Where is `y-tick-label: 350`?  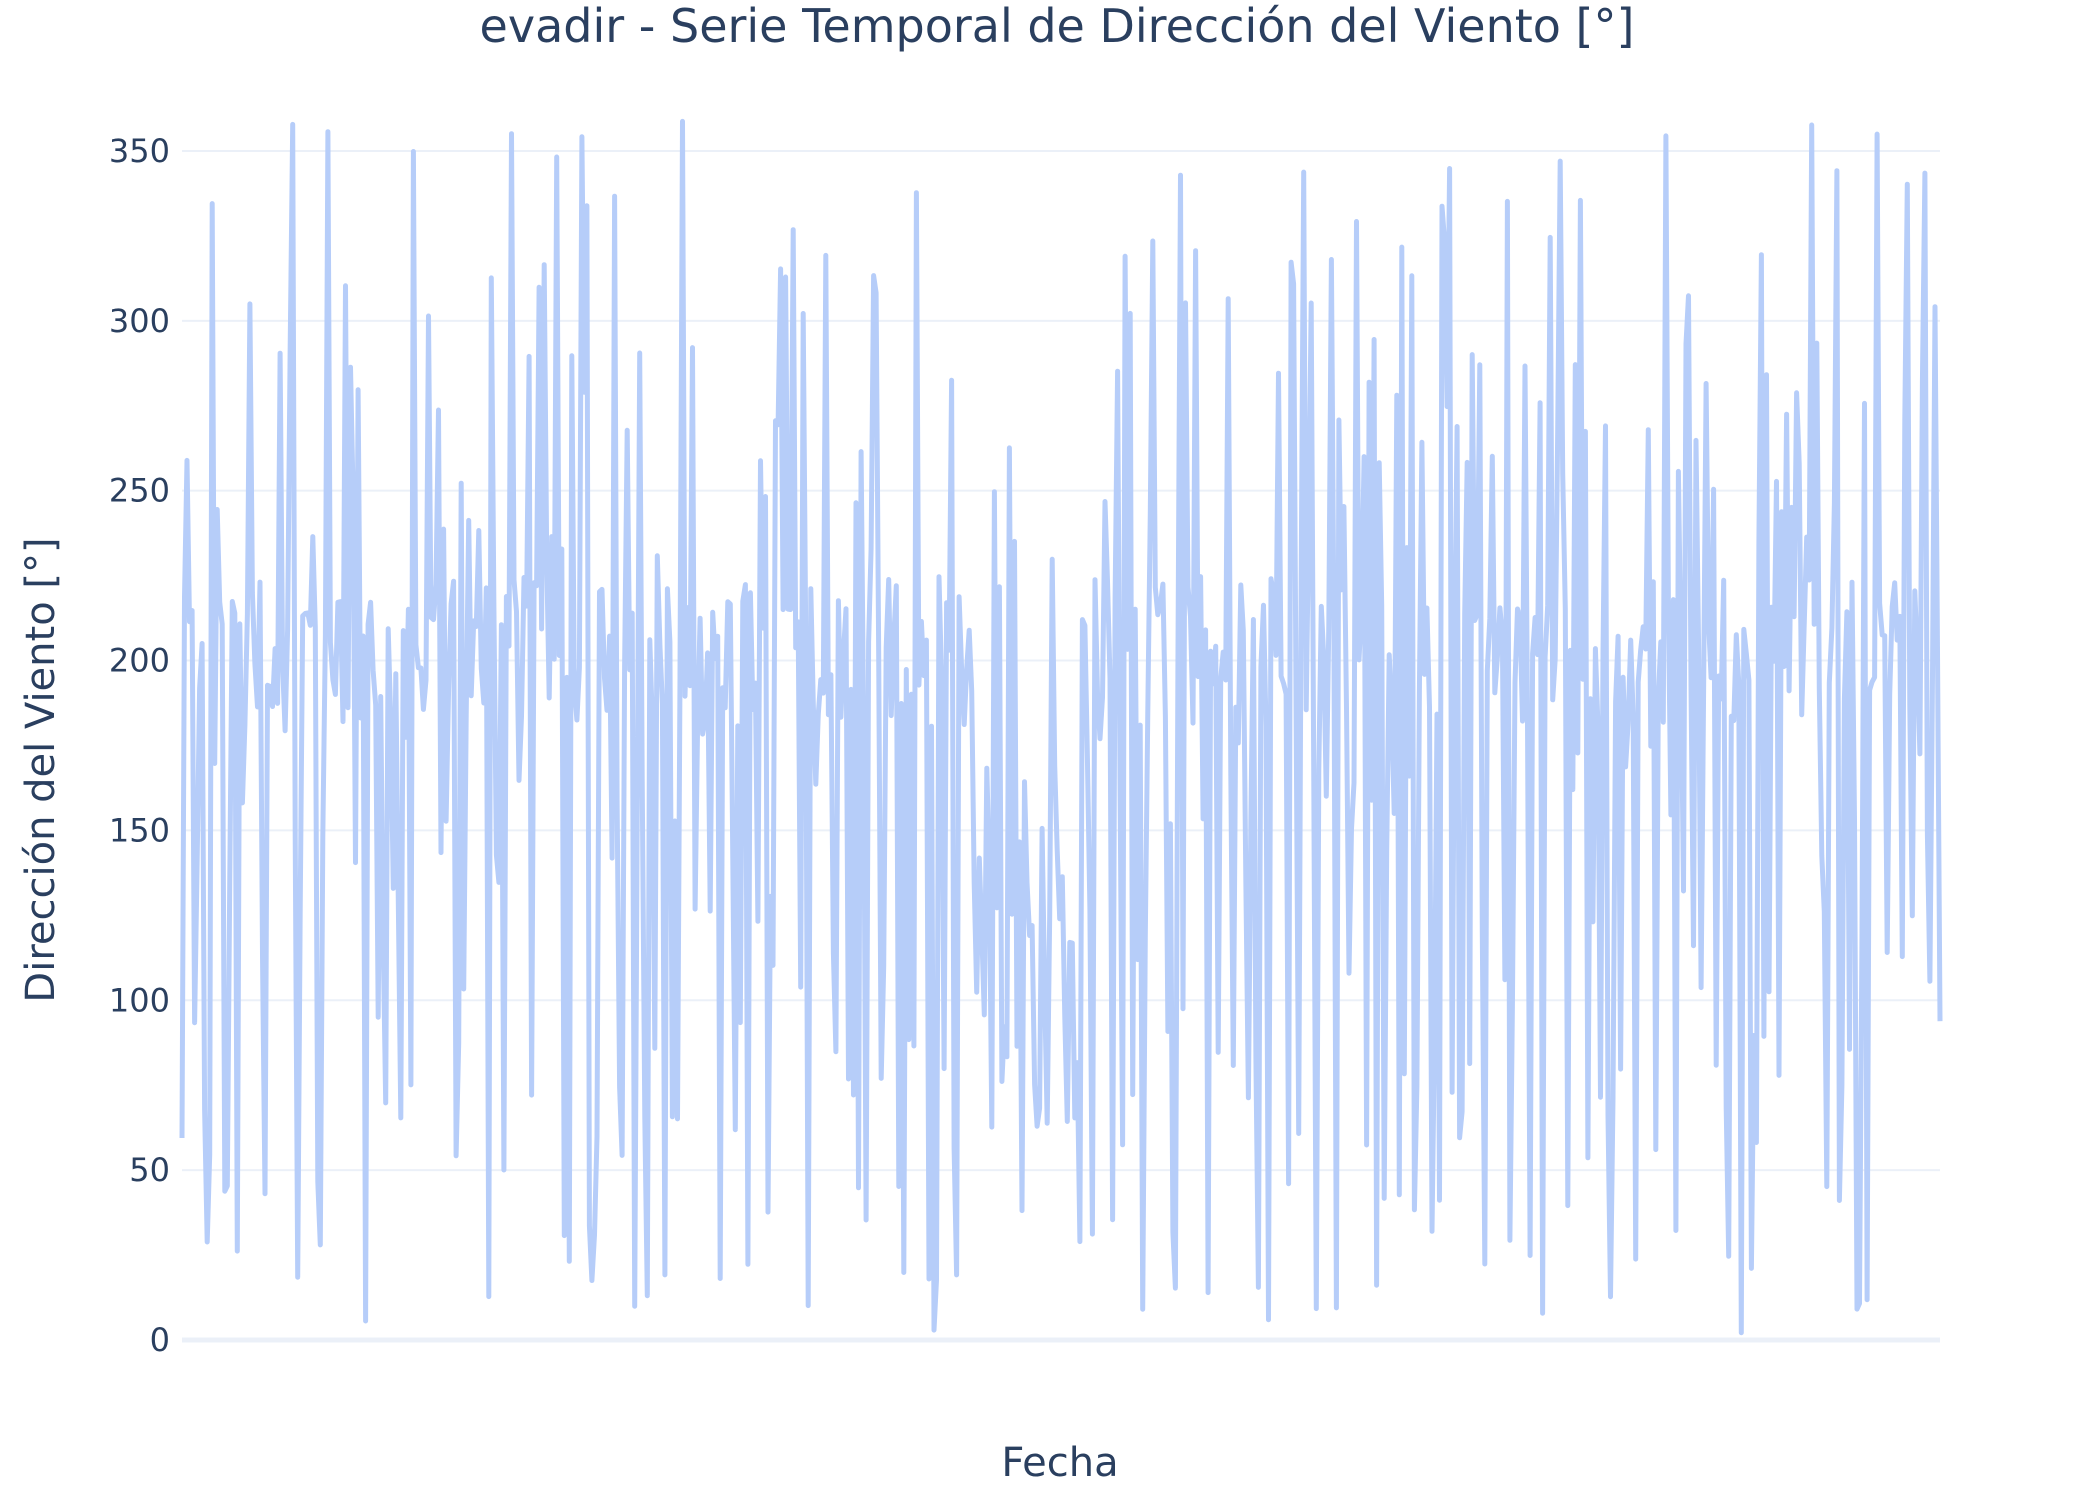 y-tick-label: 350 is located at coordinates (139, 151).